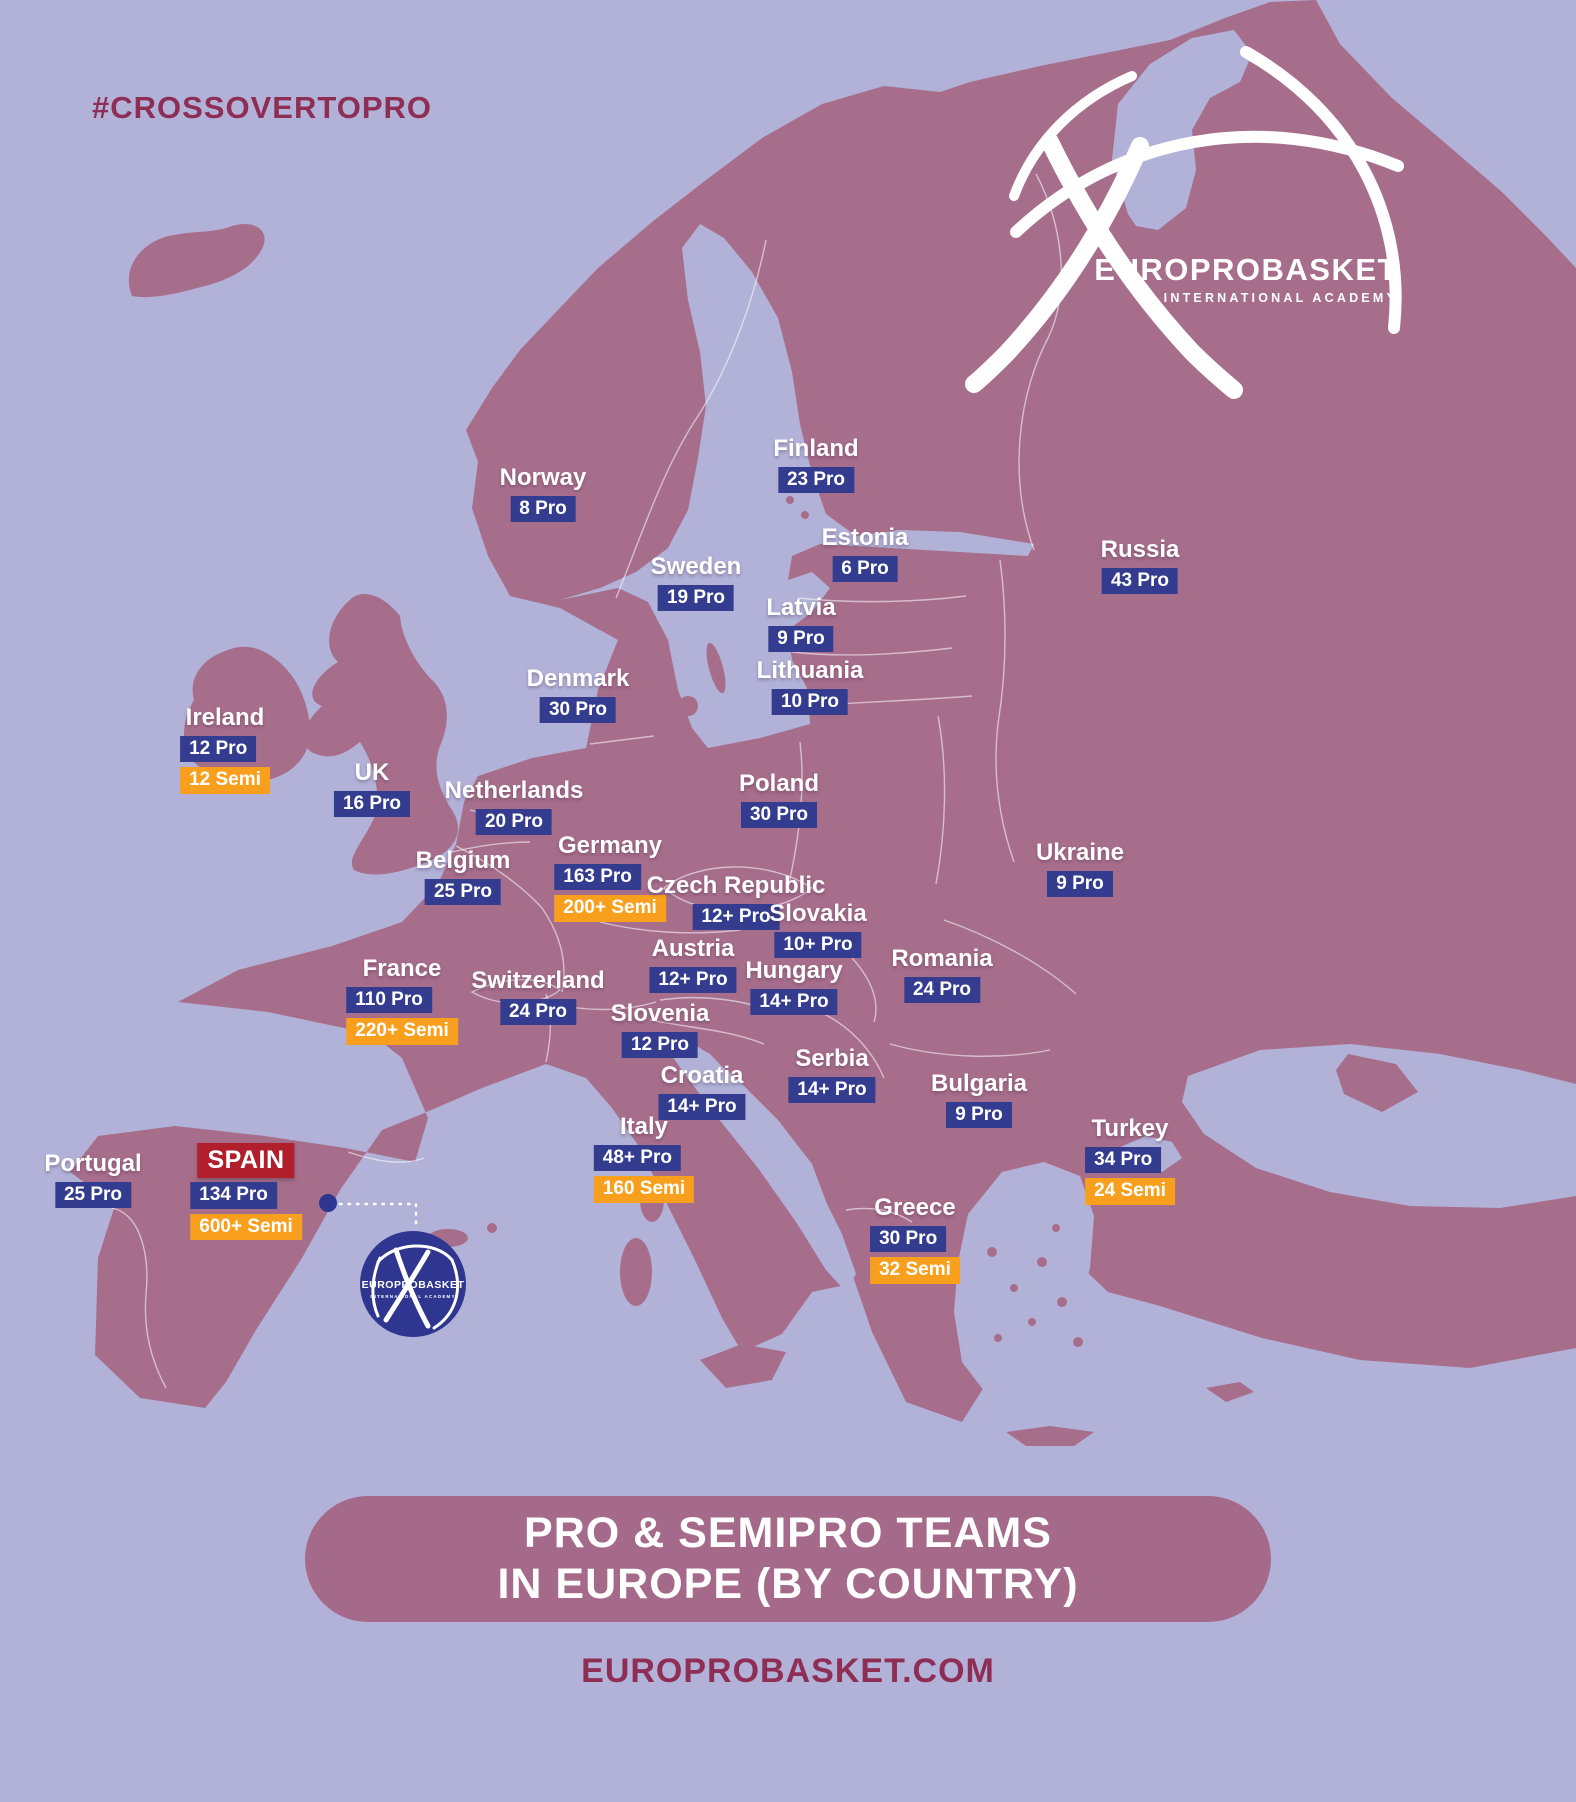  I want to click on pro-count-badge: 24 Pro, so click(538, 1012).